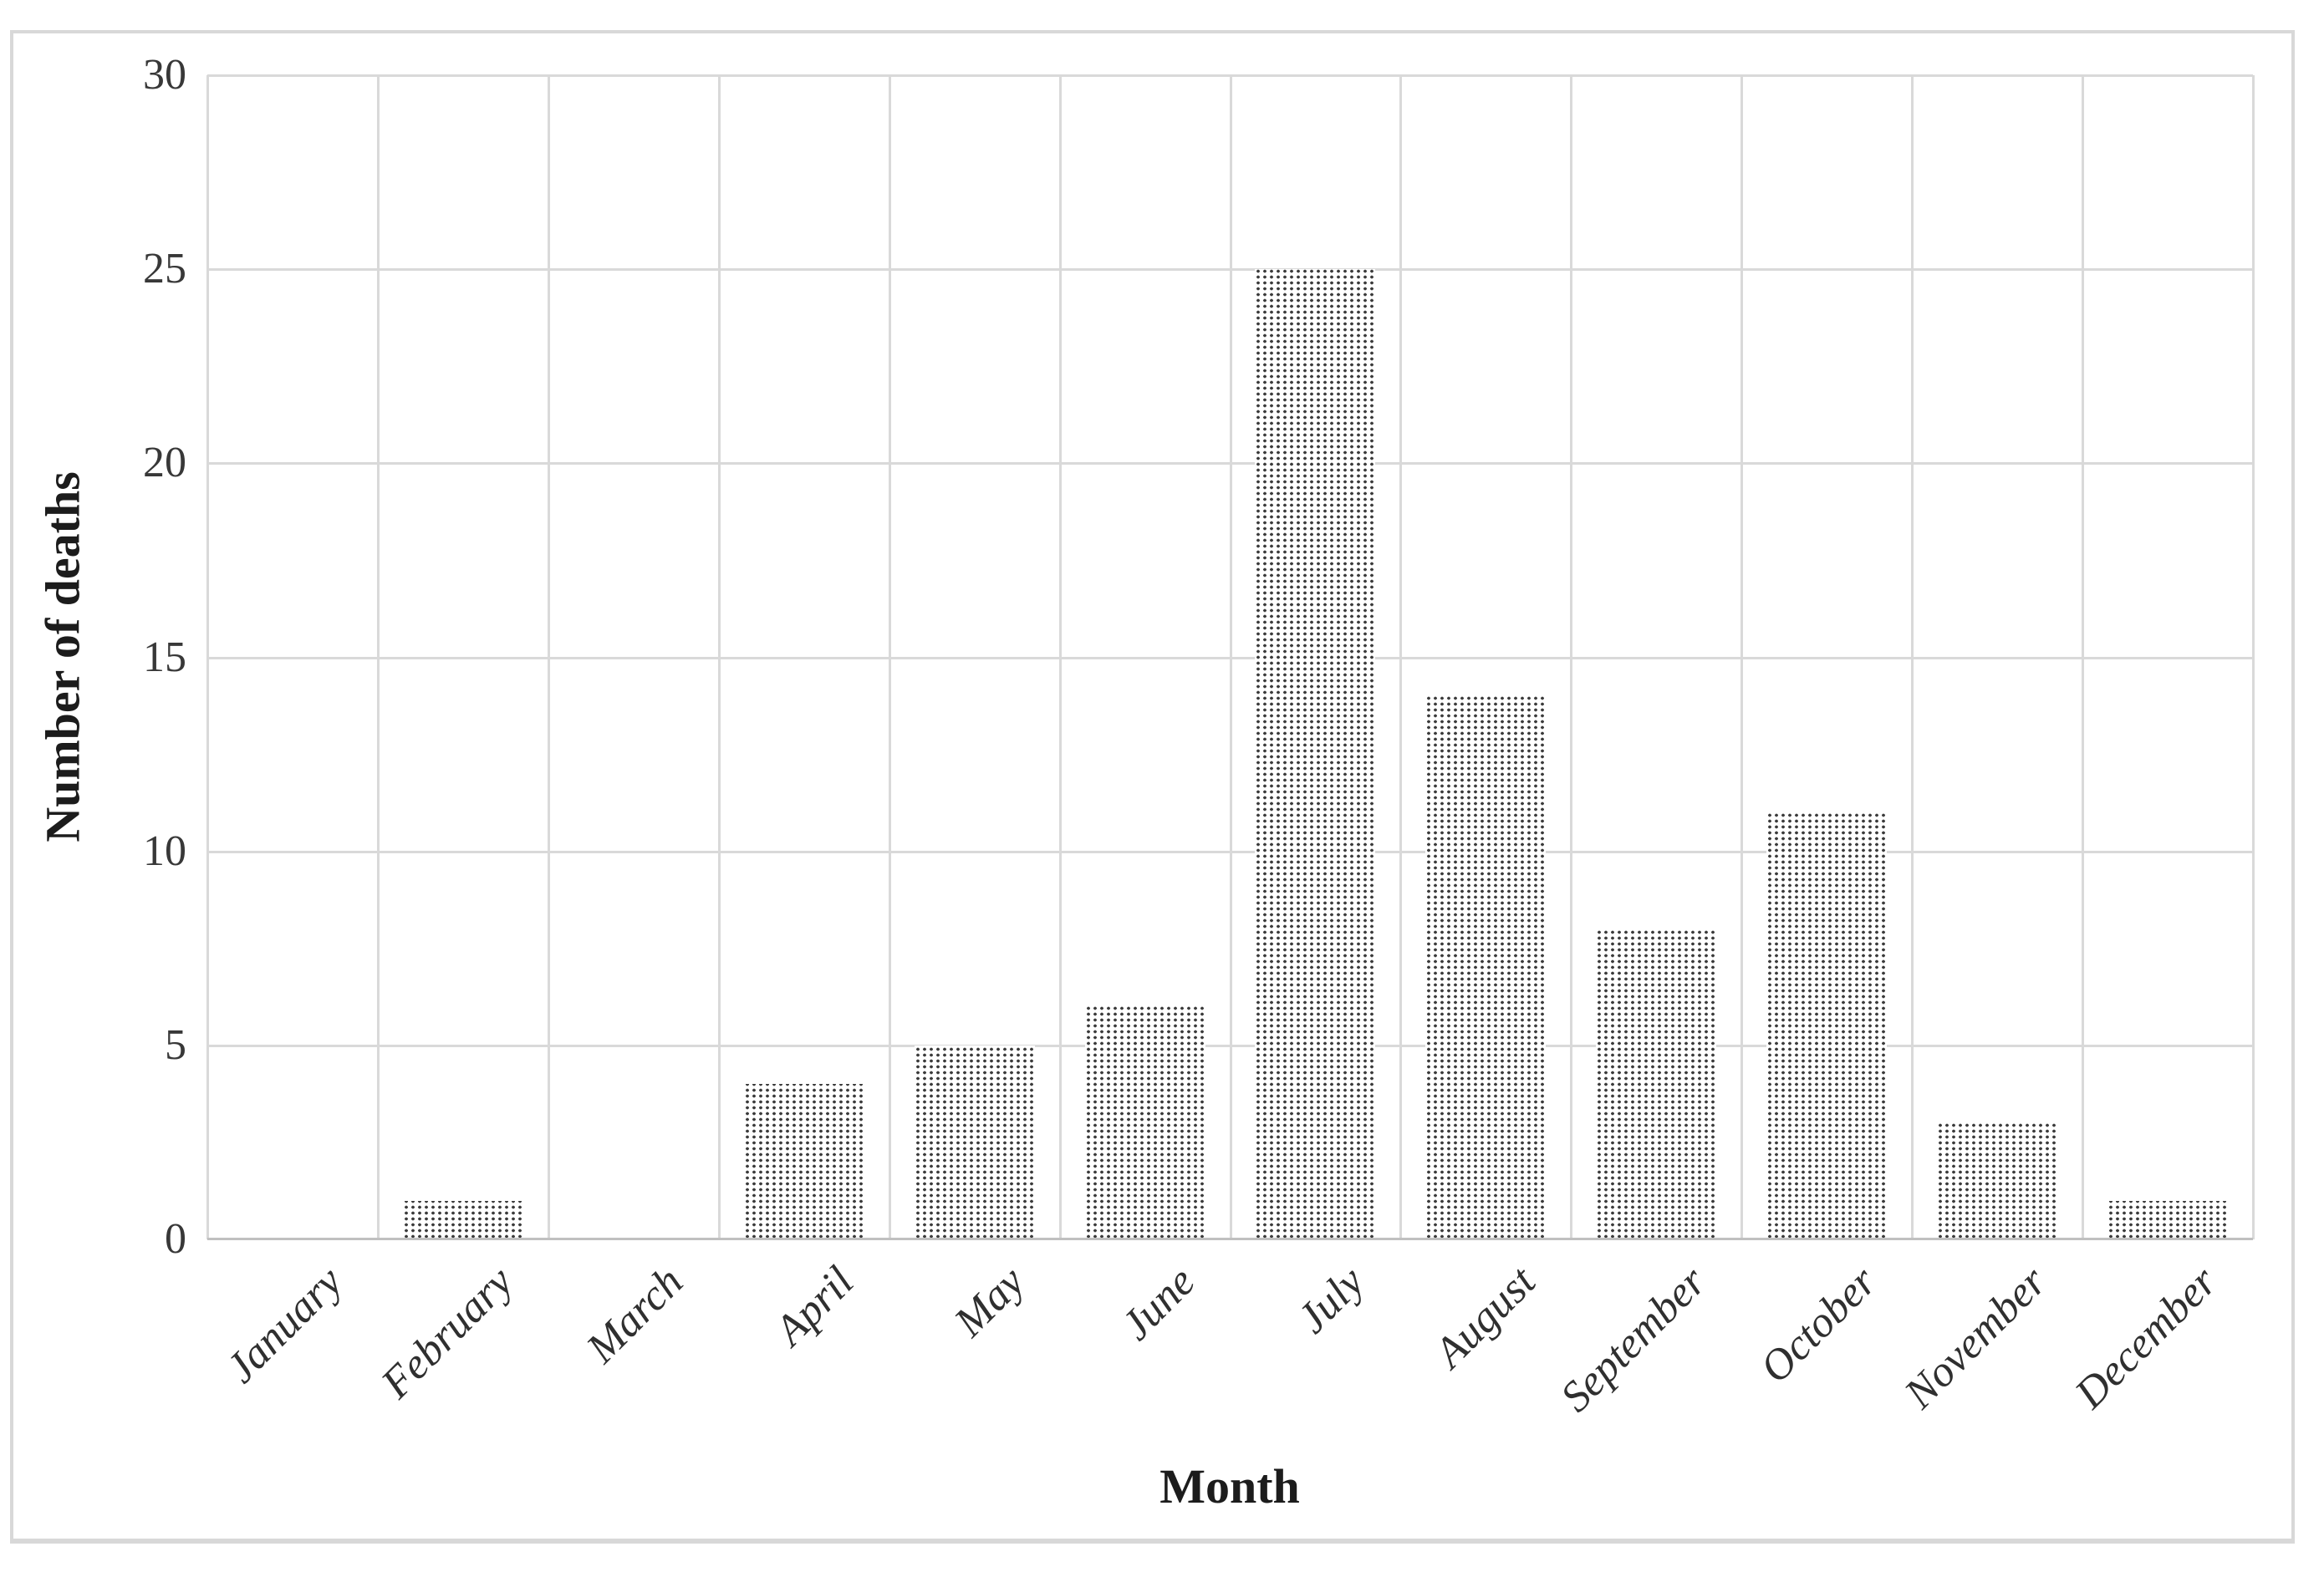 This screenshot has height=1572, width=2324. I want to click on bar-december, so click(2167, 1220).